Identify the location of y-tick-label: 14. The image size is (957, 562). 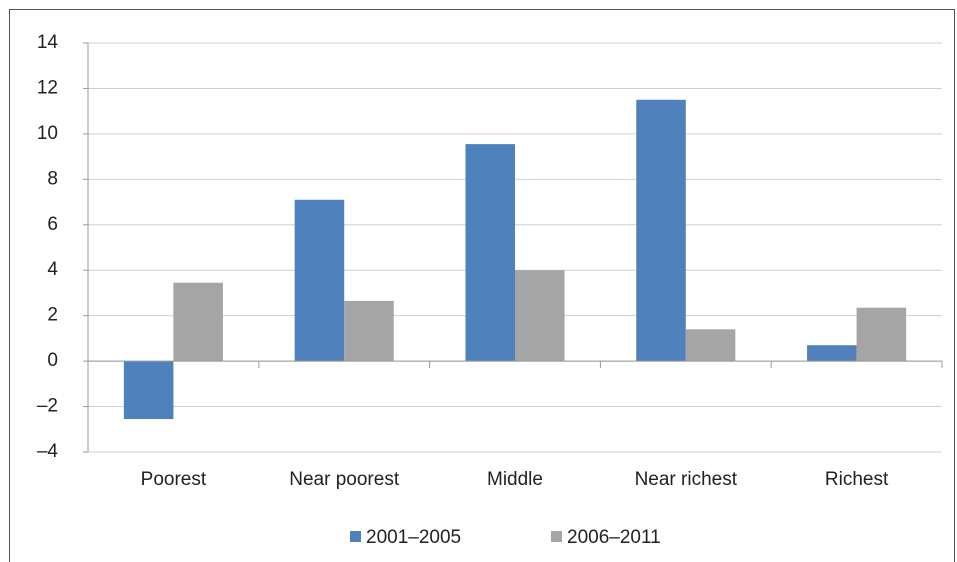
(48, 42).